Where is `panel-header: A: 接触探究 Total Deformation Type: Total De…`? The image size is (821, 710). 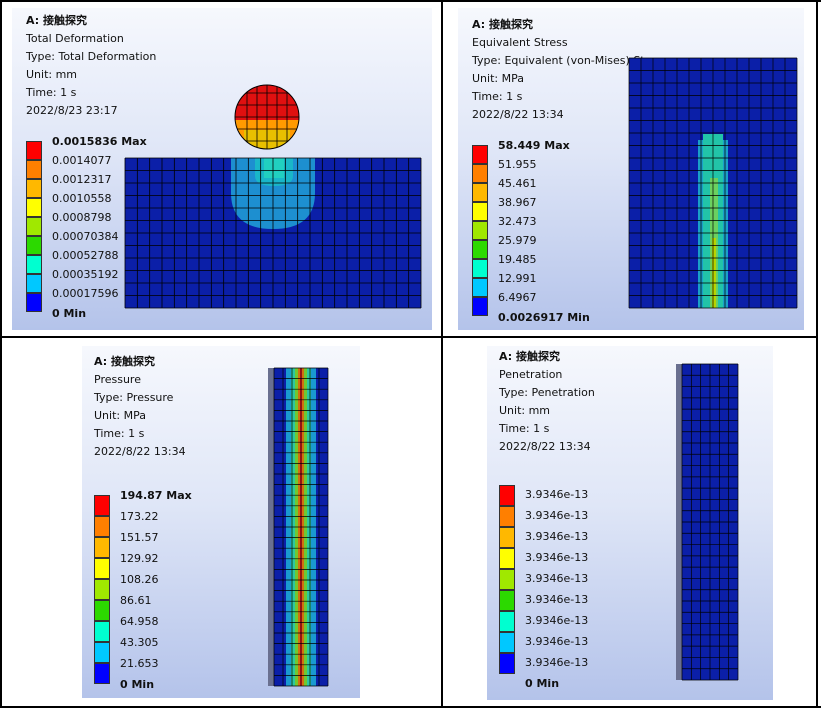
panel-header: A: 接触探究 Total Deformation Type: Total De… is located at coordinates (91, 66).